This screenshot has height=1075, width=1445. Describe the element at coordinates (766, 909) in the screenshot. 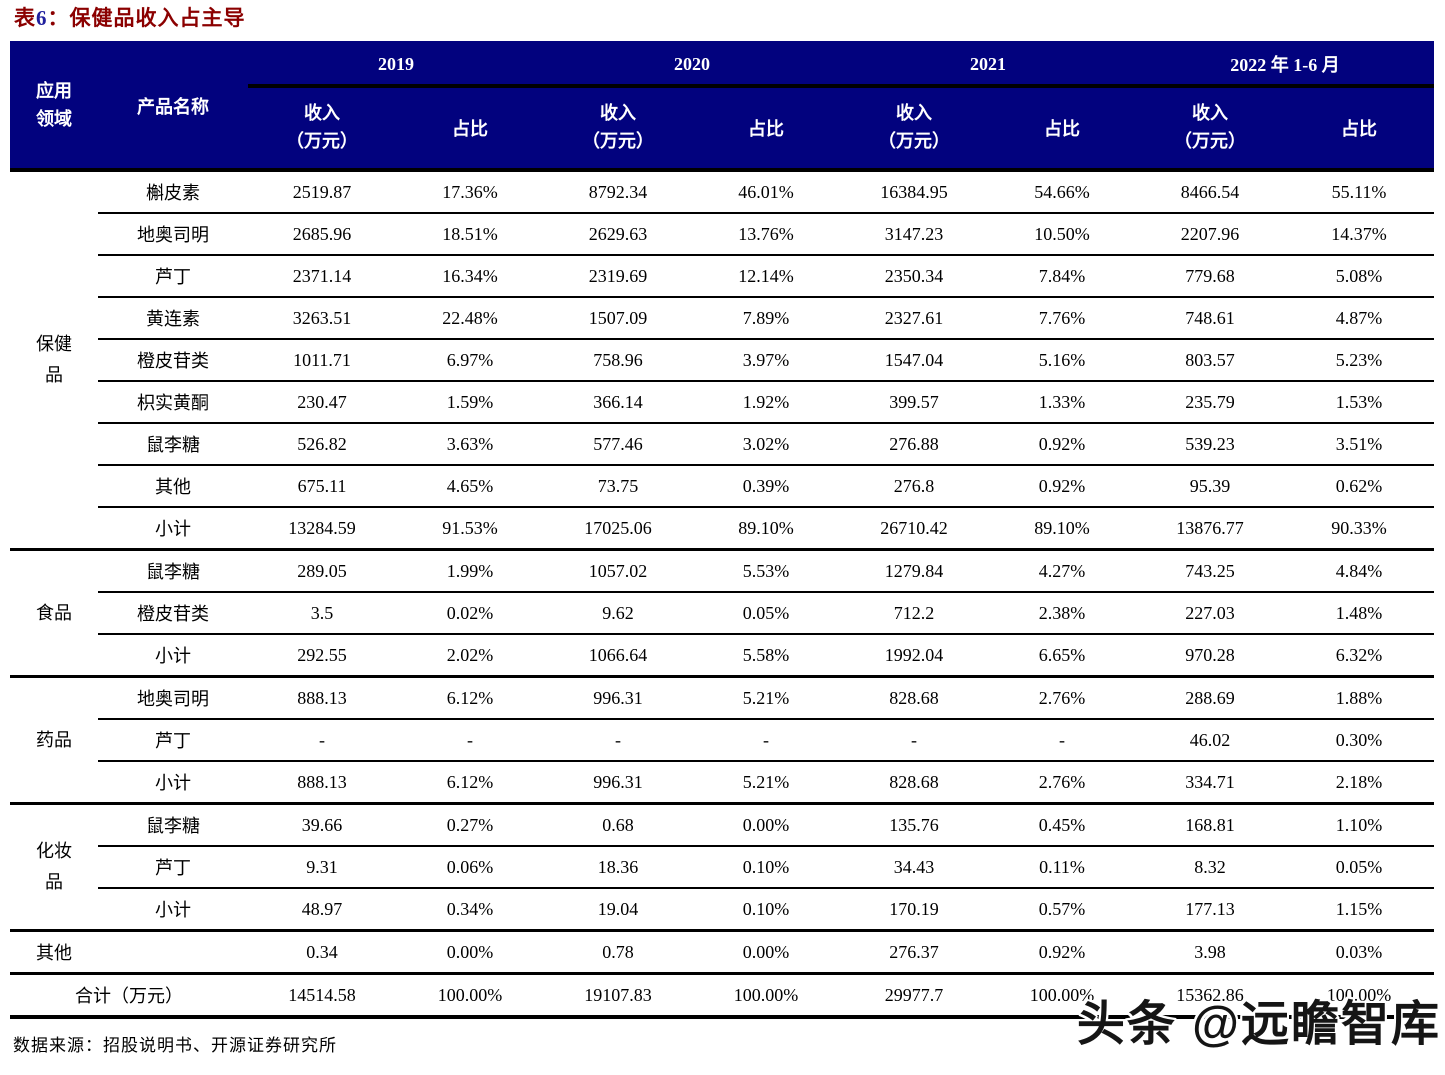

I see `share-cell: 0.10%` at that location.